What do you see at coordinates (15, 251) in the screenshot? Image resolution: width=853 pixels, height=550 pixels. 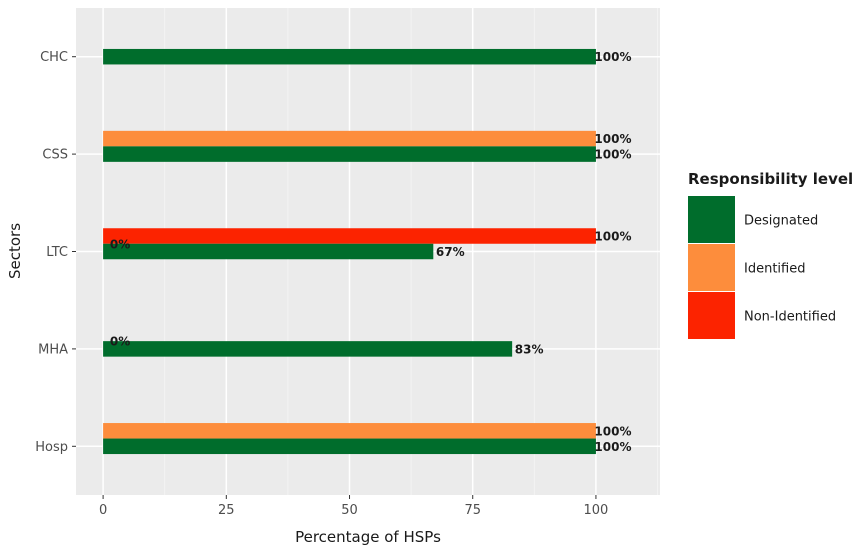 I see `y-axis-title: Sectors` at bounding box center [15, 251].